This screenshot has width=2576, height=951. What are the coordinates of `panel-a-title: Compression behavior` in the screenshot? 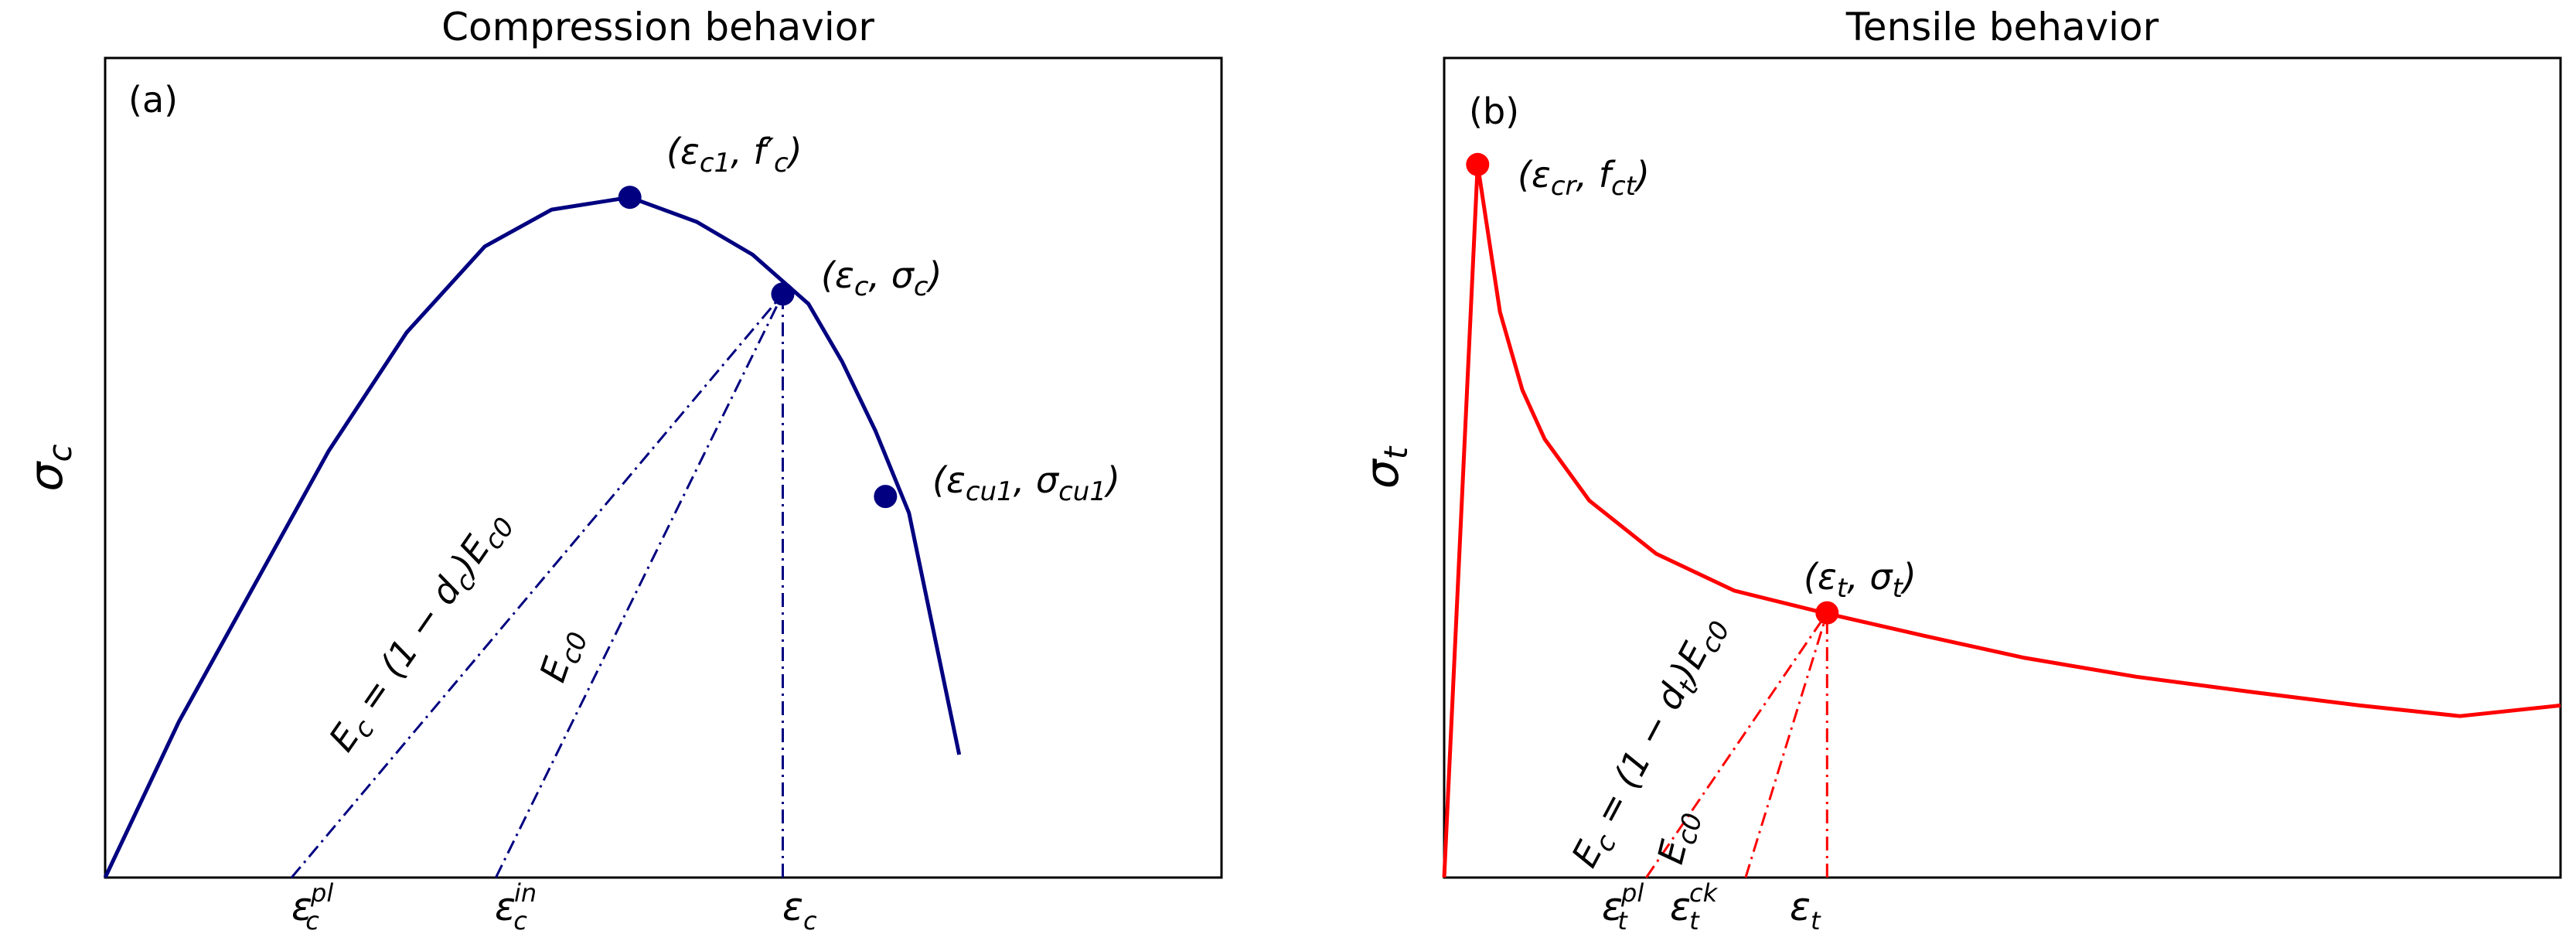 It's located at (657, 27).